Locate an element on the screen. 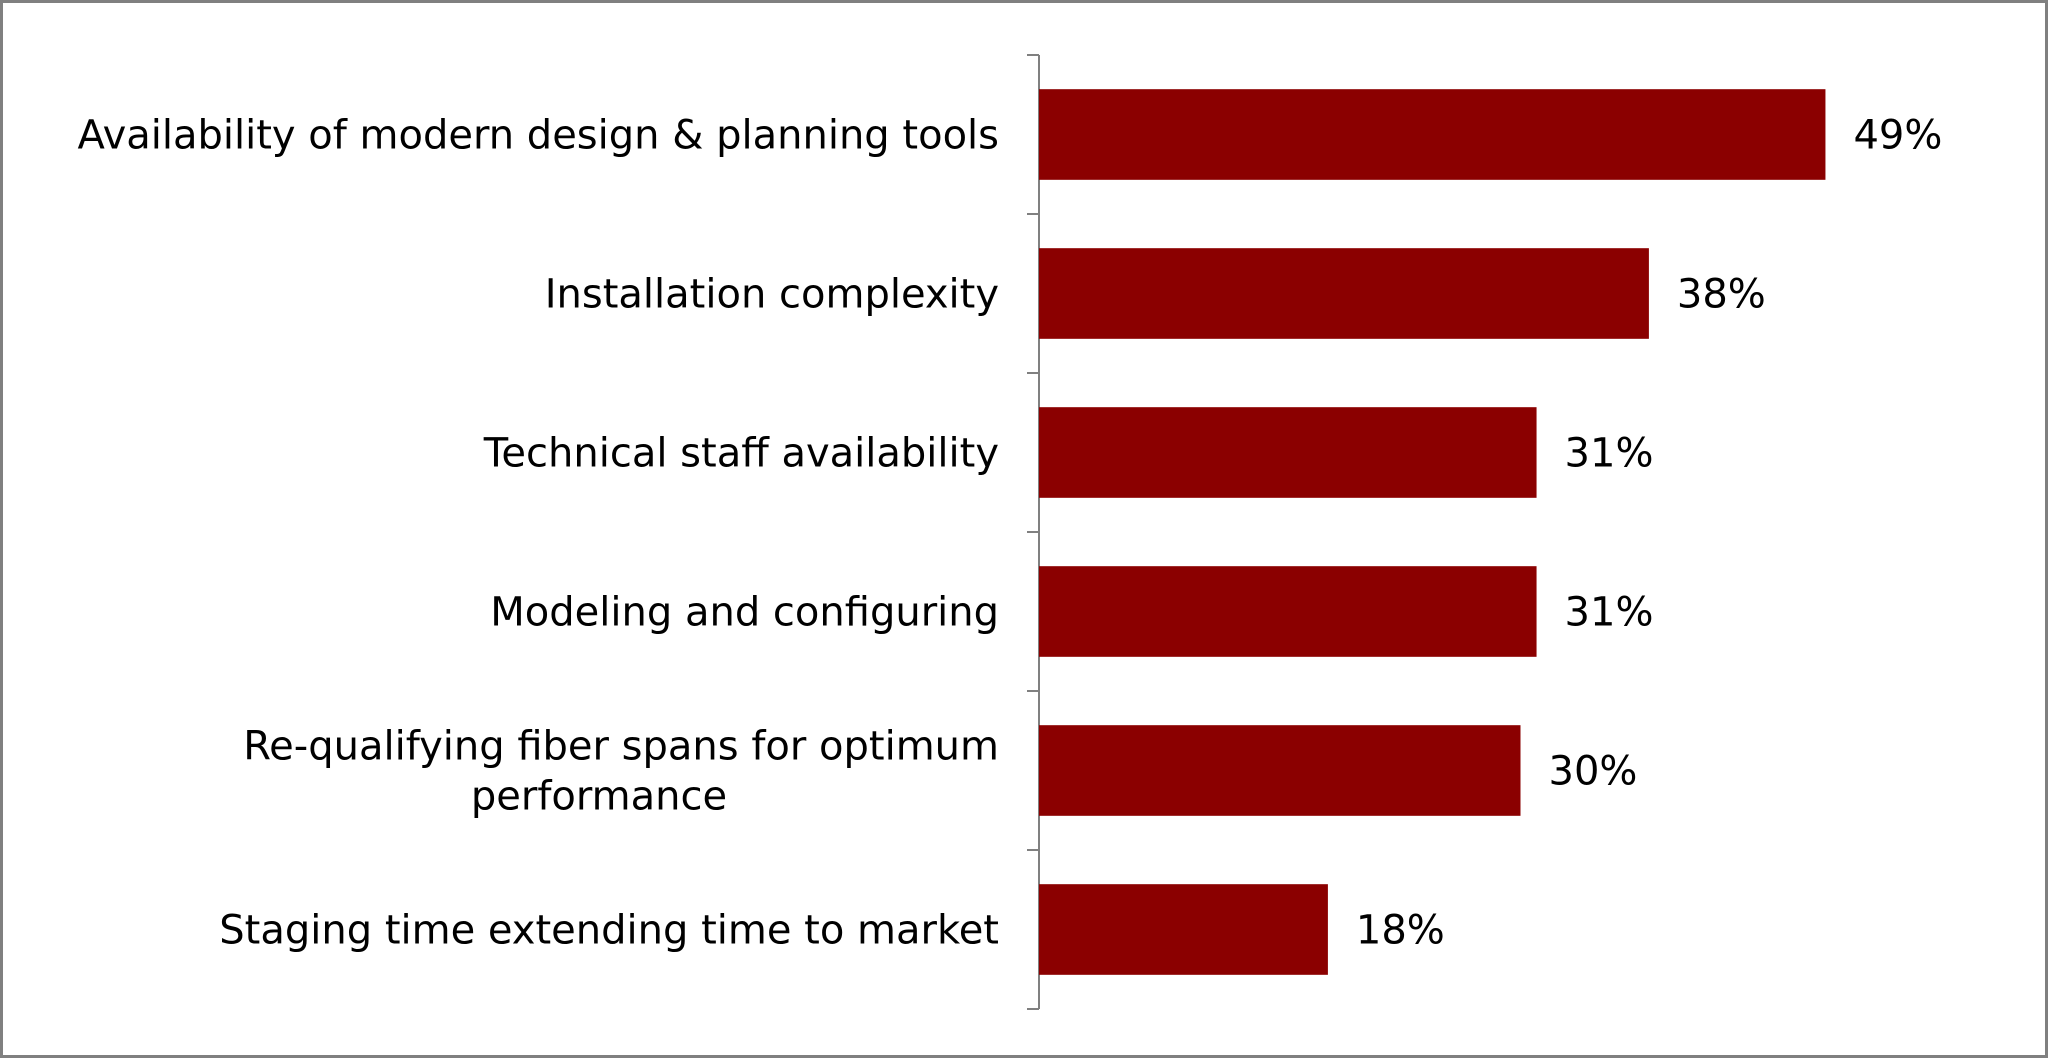 The height and width of the screenshot is (1061, 2048). value-label-5: 30% is located at coordinates (1593, 772).